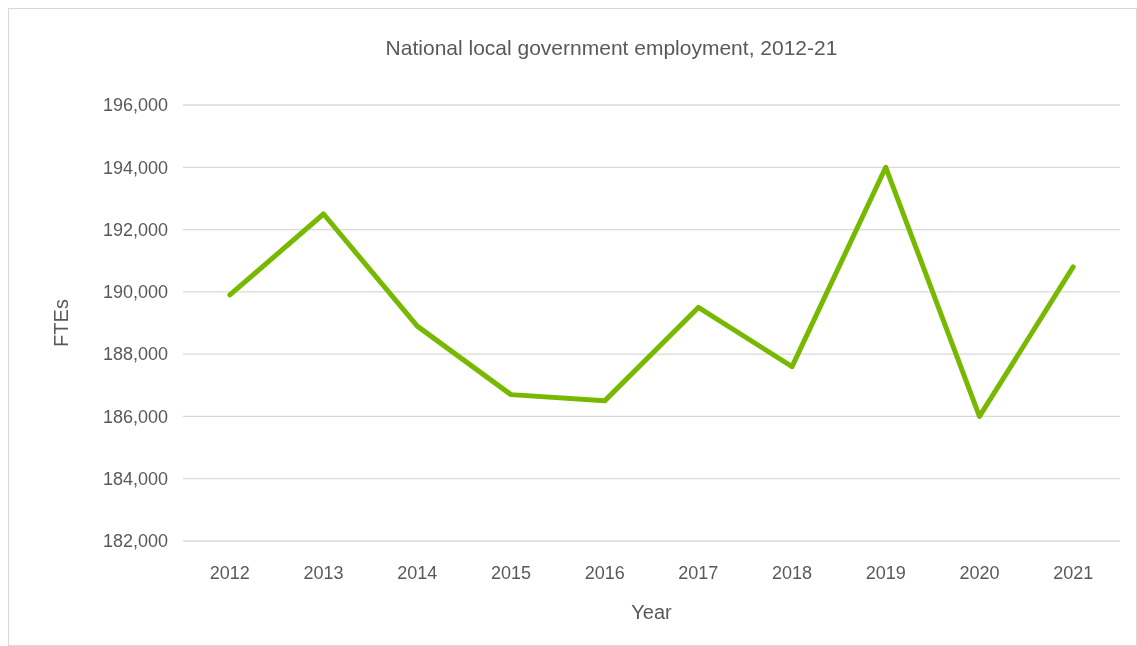  Describe the element at coordinates (323, 573) in the screenshot. I see `x-tick-label: 2013` at that location.